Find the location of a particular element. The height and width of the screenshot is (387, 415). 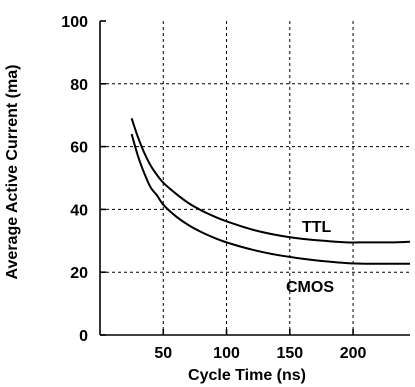

x-axis-title: Cycle Time (ns) is located at coordinates (247, 375).